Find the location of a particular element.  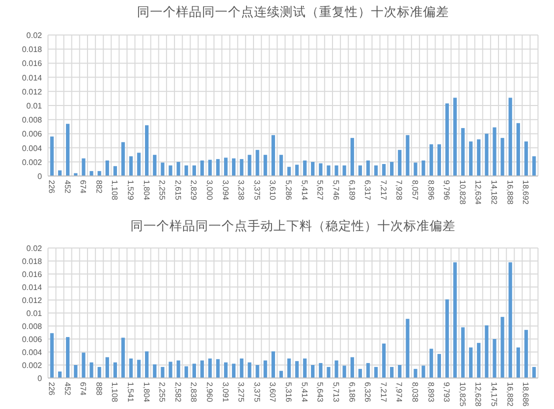

x-tick-label: 6,326 is located at coordinates (367, 392).